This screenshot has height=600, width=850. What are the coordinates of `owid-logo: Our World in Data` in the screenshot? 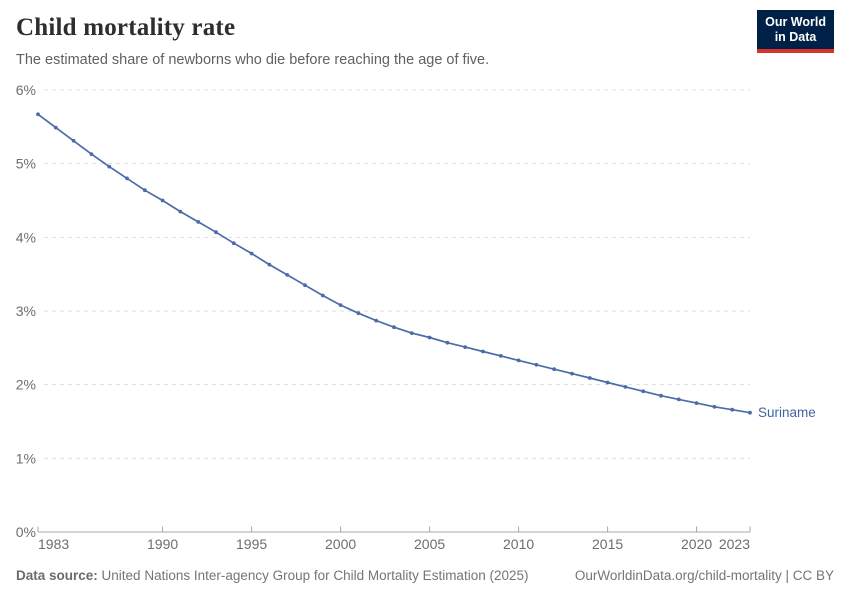 It's located at (795, 31).